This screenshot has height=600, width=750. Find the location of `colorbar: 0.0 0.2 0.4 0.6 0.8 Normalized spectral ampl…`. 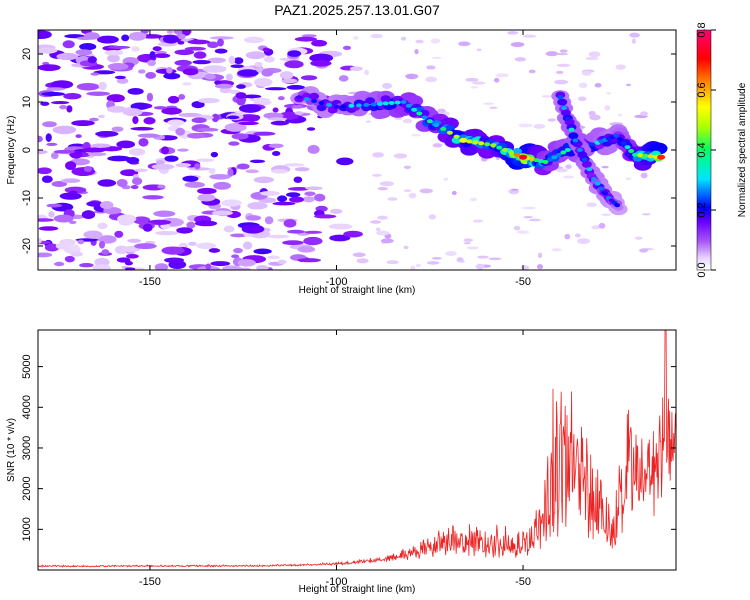

colorbar: 0.0 0.2 0.4 0.6 0.8 Normalized spectral ampl… is located at coordinates (722, 149).